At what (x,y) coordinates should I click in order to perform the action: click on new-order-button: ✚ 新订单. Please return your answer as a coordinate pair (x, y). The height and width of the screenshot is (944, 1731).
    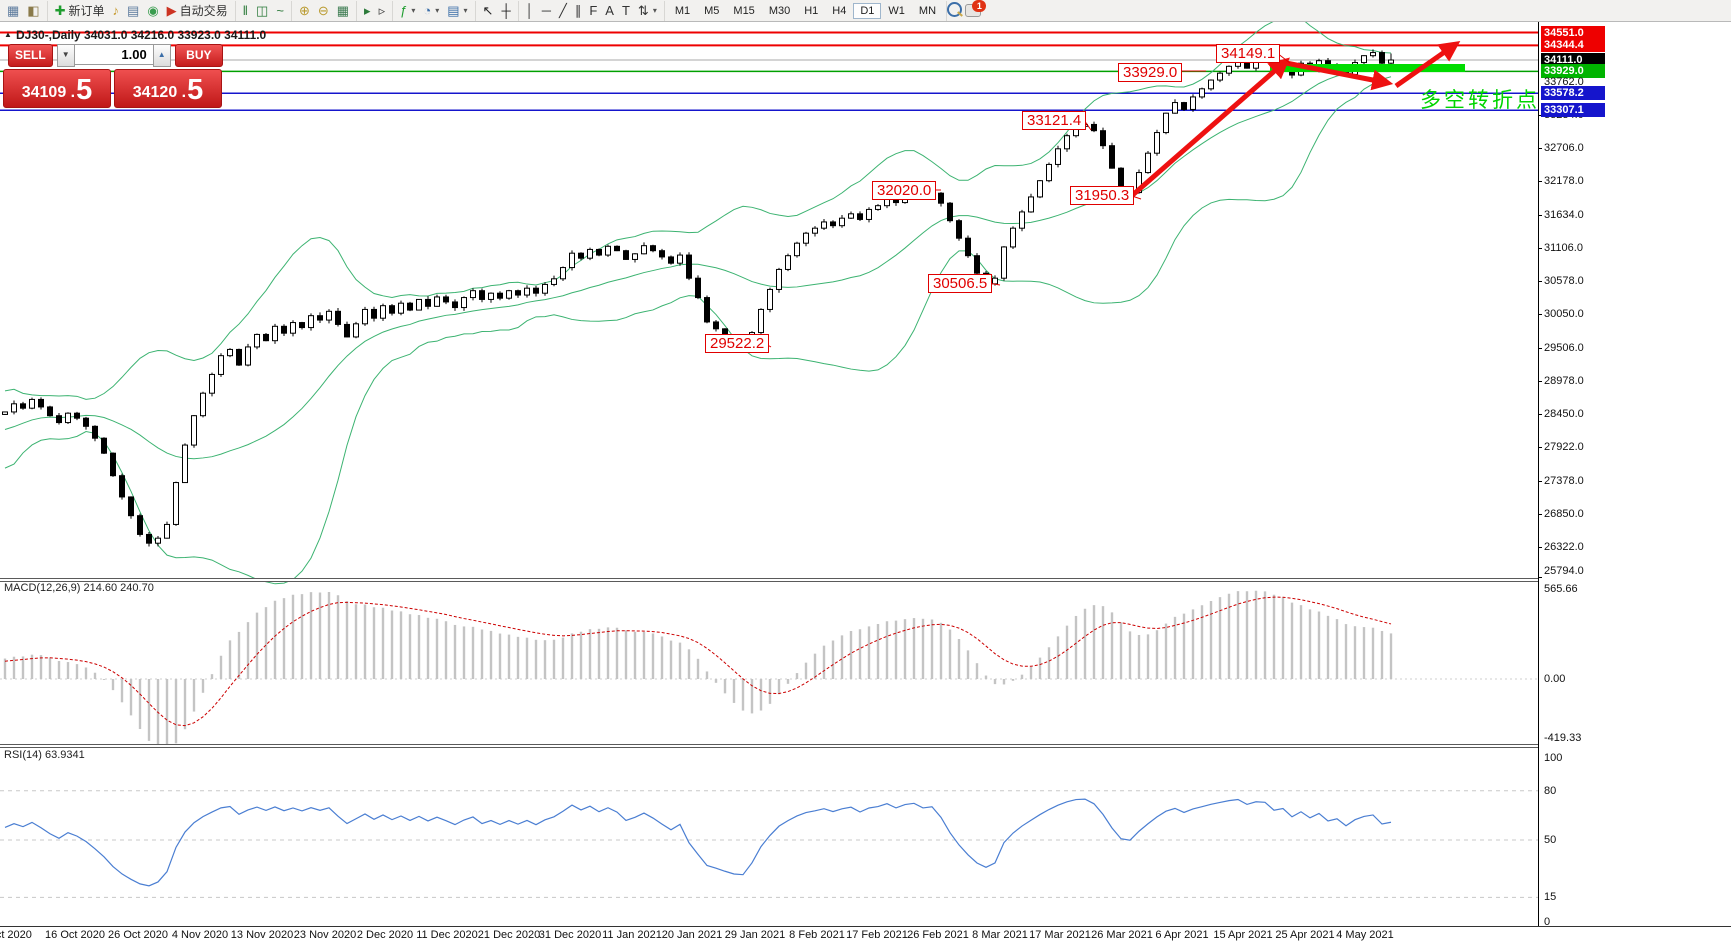
    Looking at the image, I should click on (80, 10).